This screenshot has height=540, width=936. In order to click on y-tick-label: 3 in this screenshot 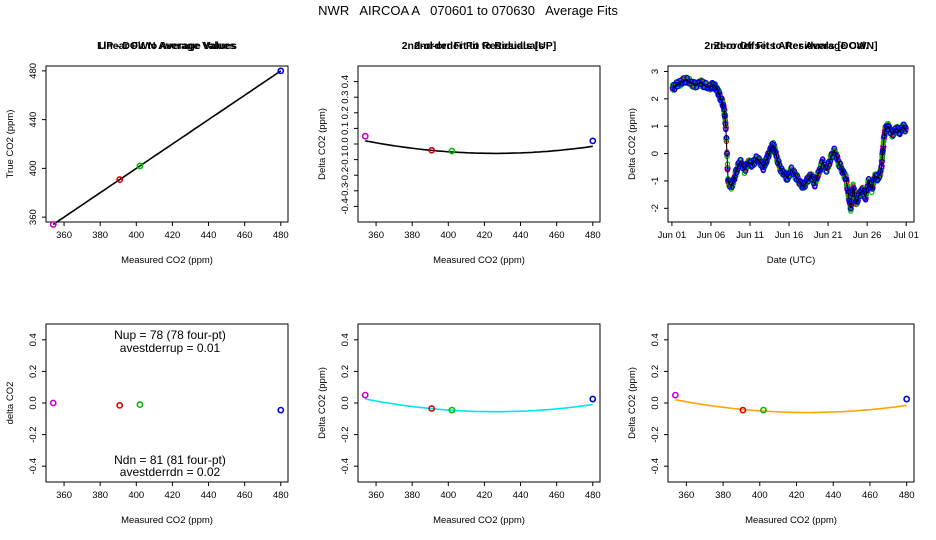, I will do `click(655, 71)`.